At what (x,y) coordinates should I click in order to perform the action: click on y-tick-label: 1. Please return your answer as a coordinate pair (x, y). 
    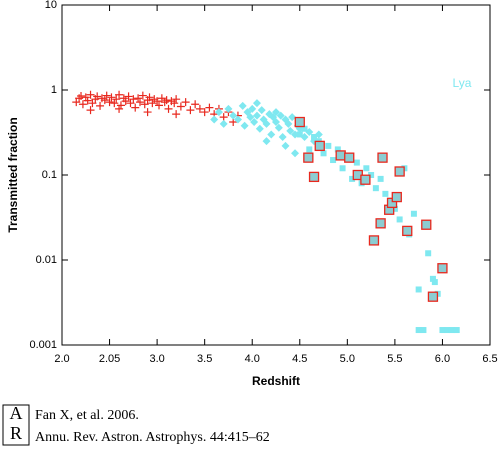
    Looking at the image, I should click on (54, 90).